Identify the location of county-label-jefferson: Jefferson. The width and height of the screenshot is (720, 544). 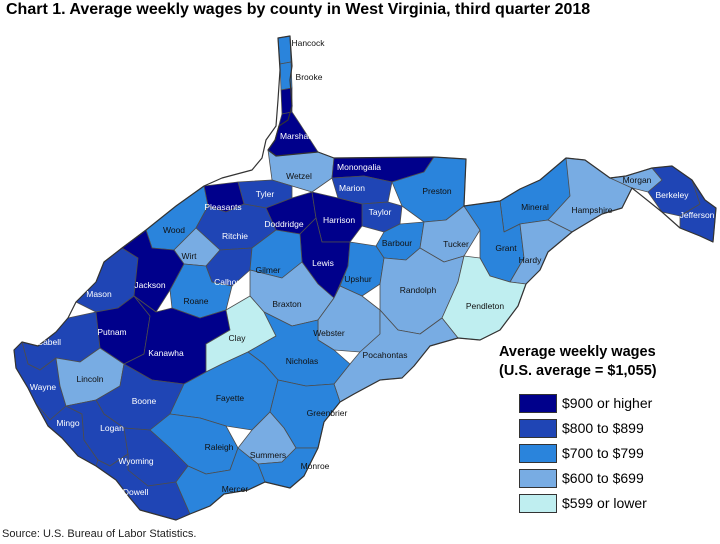
(697, 215).